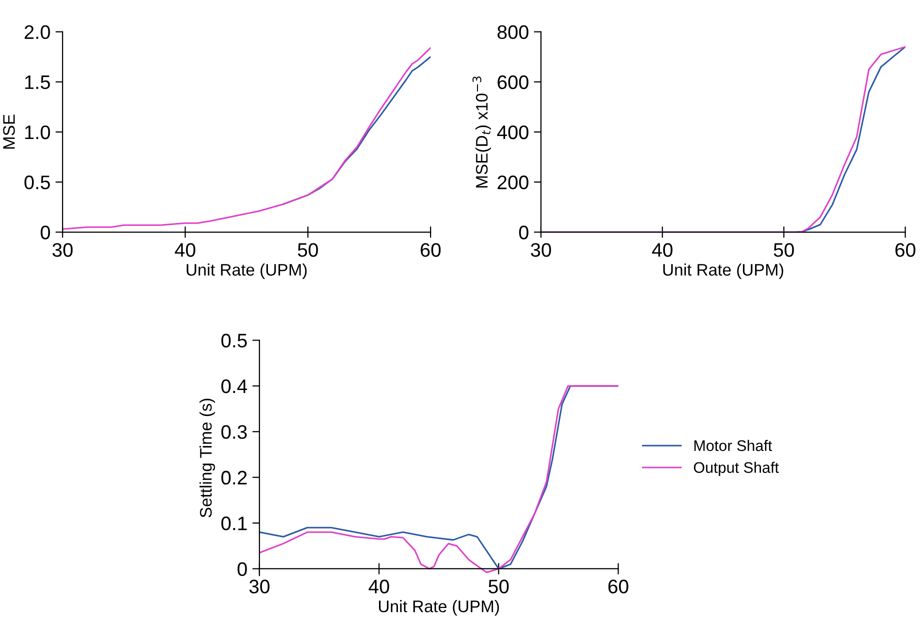 Image resolution: width=920 pixels, height=636 pixels. Describe the element at coordinates (234, 523) in the screenshot. I see `y-tick-label: 0.1` at that location.